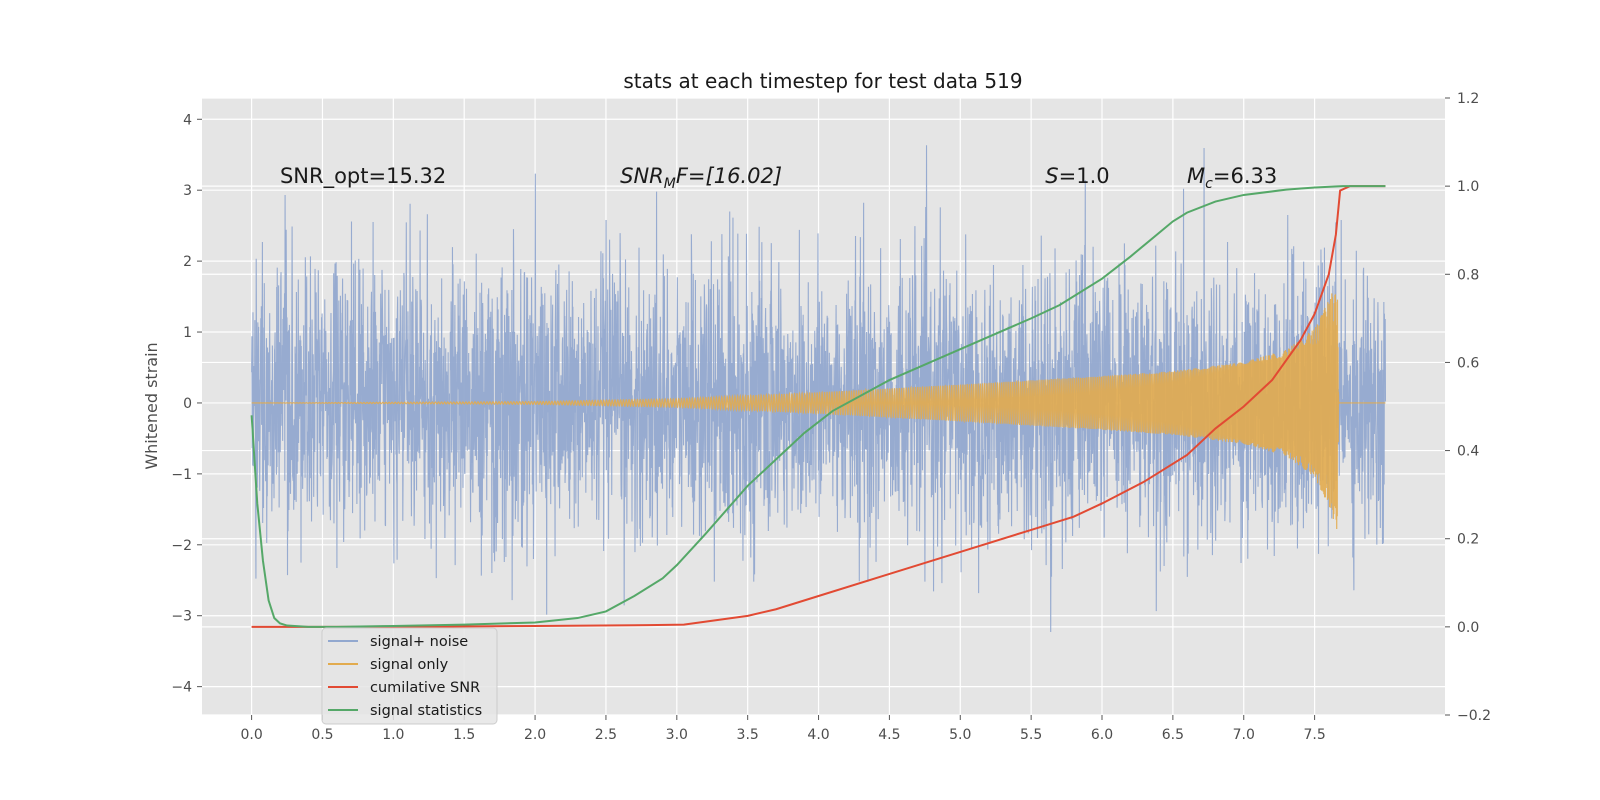 This screenshot has width=1600, height=800. I want to click on x-tick-label: 2.5, so click(606, 735).